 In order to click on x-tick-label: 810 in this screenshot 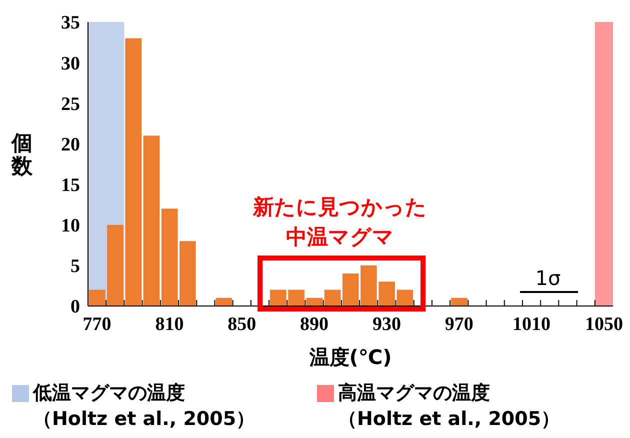, I will do `click(169, 324)`.